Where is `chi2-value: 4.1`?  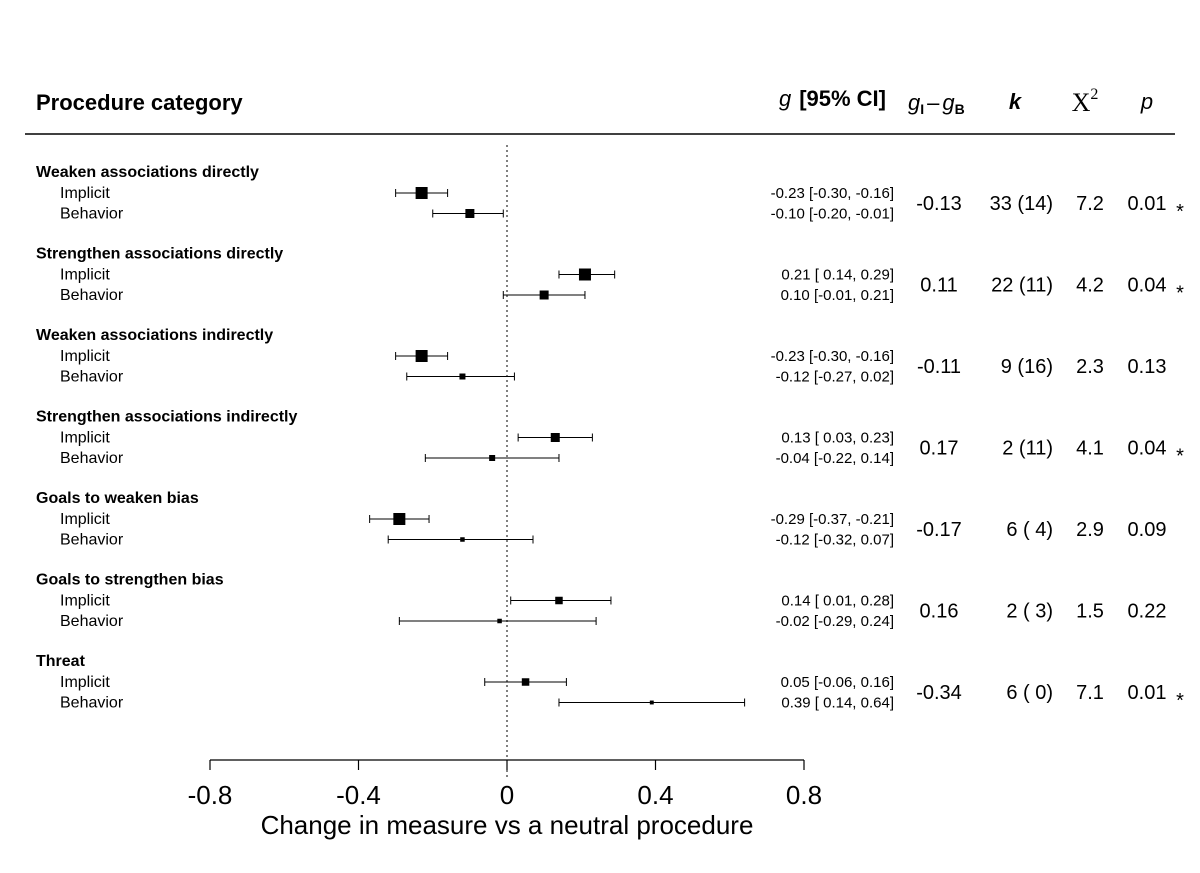 chi2-value: 4.1 is located at coordinates (1090, 449).